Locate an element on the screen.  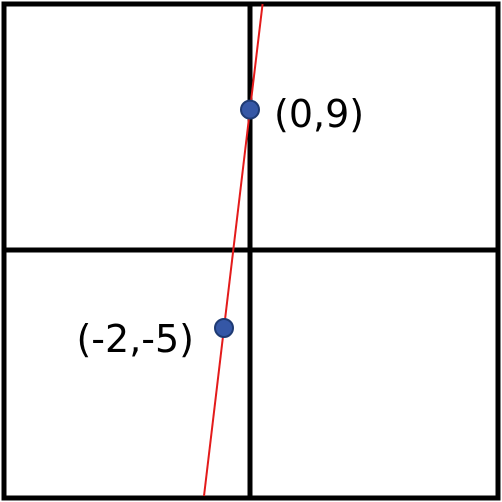
point-label-0-9: (0,9) is located at coordinates (319, 114).